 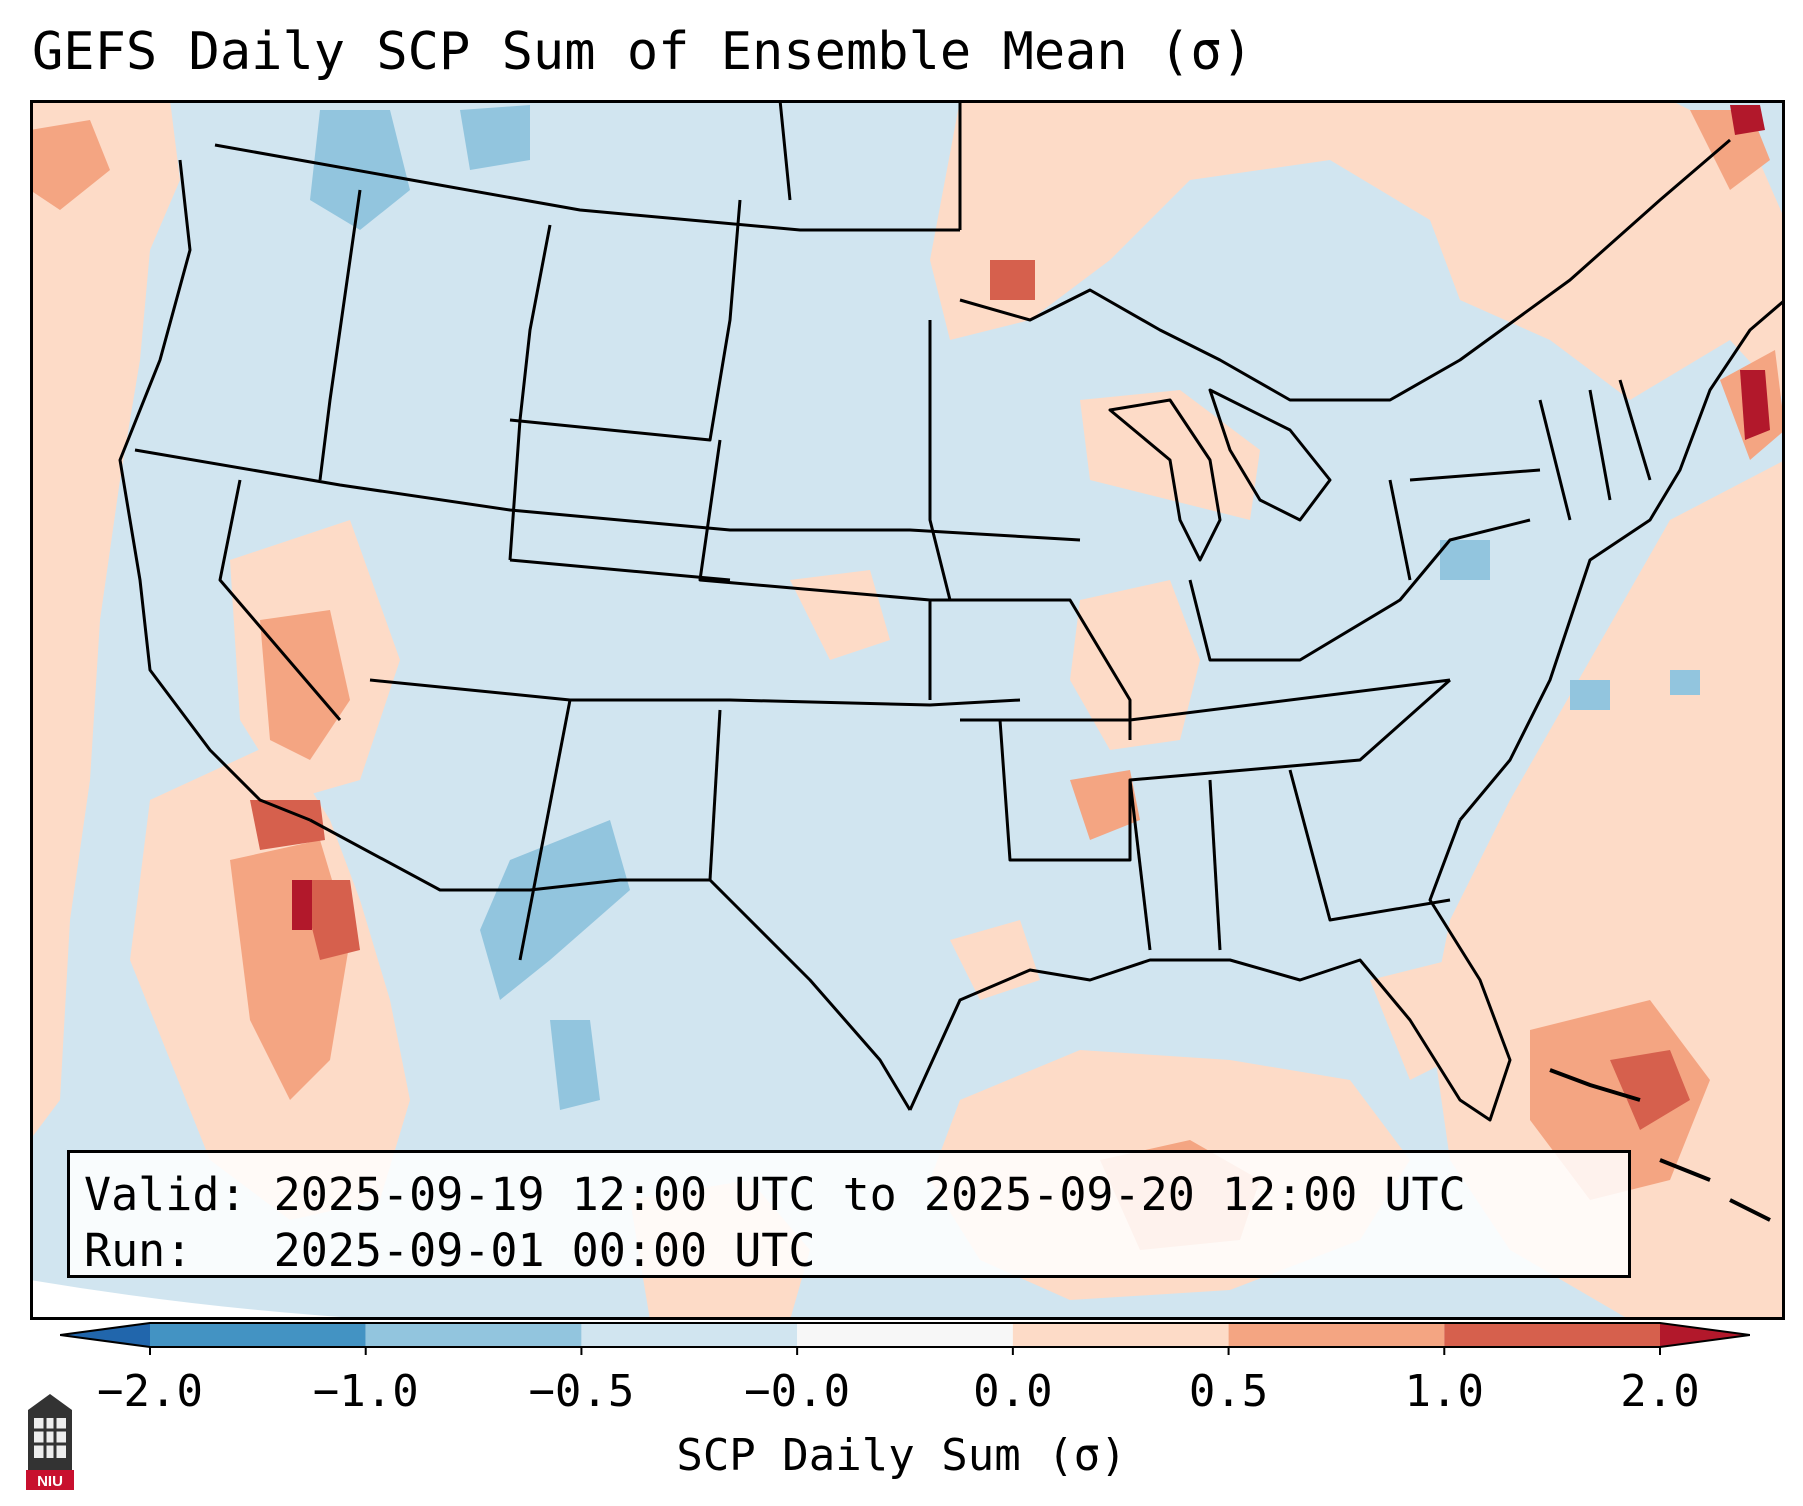 I want to click on colorbar-extend-high, so click(x=1705, y=1335).